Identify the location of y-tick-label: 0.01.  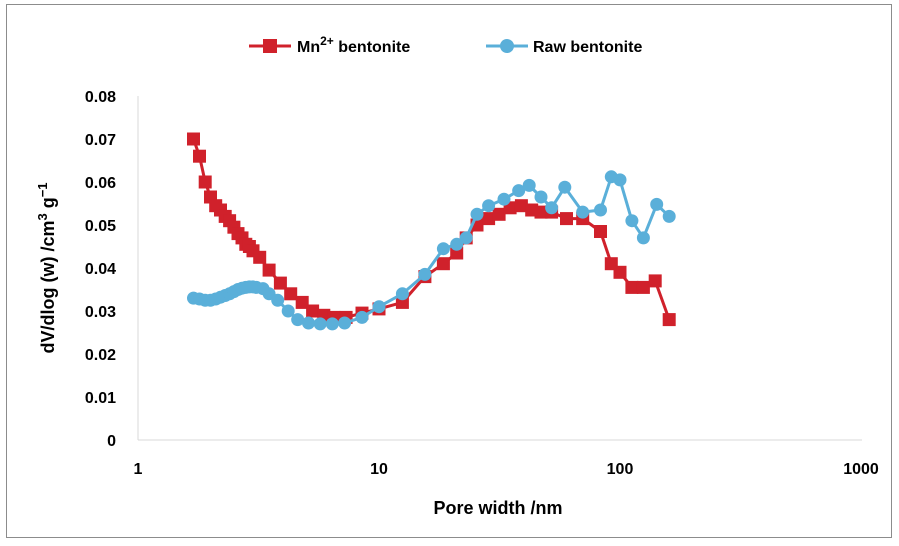
(100, 398).